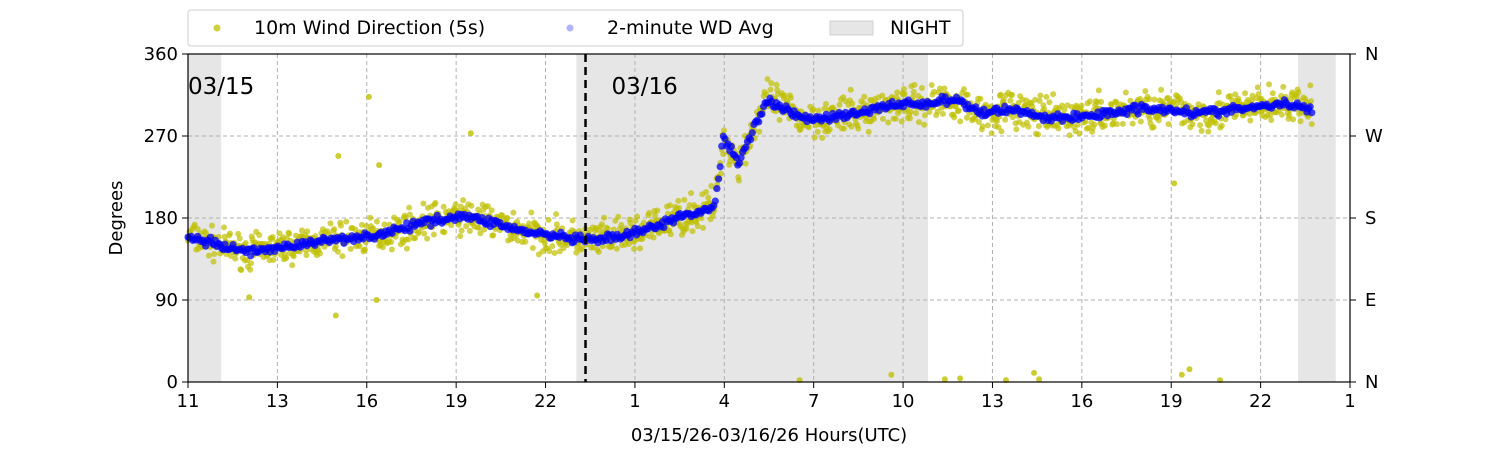 Image resolution: width=1500 pixels, height=450 pixels. What do you see at coordinates (172, 382) in the screenshot?
I see `y-tick-label: 0` at bounding box center [172, 382].